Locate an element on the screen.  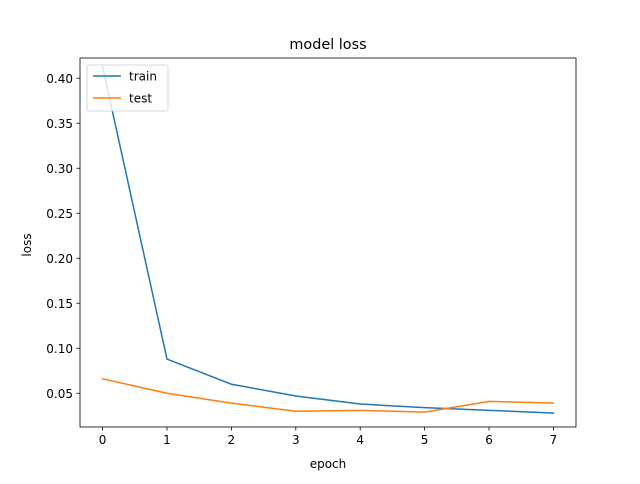
y-tick-label: 0.10 is located at coordinates (59, 349).